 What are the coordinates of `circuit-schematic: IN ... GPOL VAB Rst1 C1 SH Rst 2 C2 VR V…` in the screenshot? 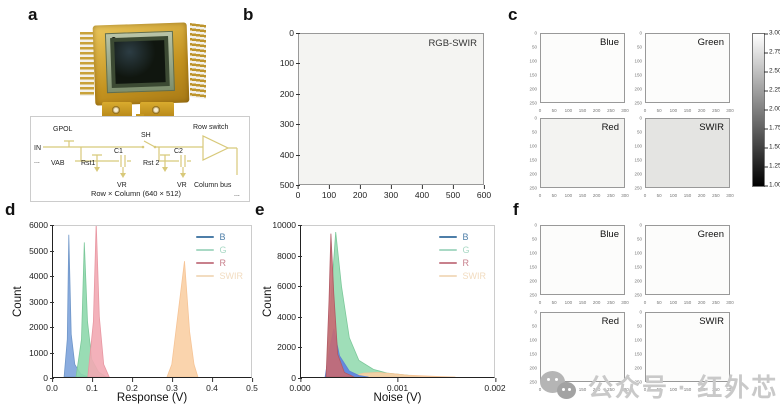 It's located at (137, 161).